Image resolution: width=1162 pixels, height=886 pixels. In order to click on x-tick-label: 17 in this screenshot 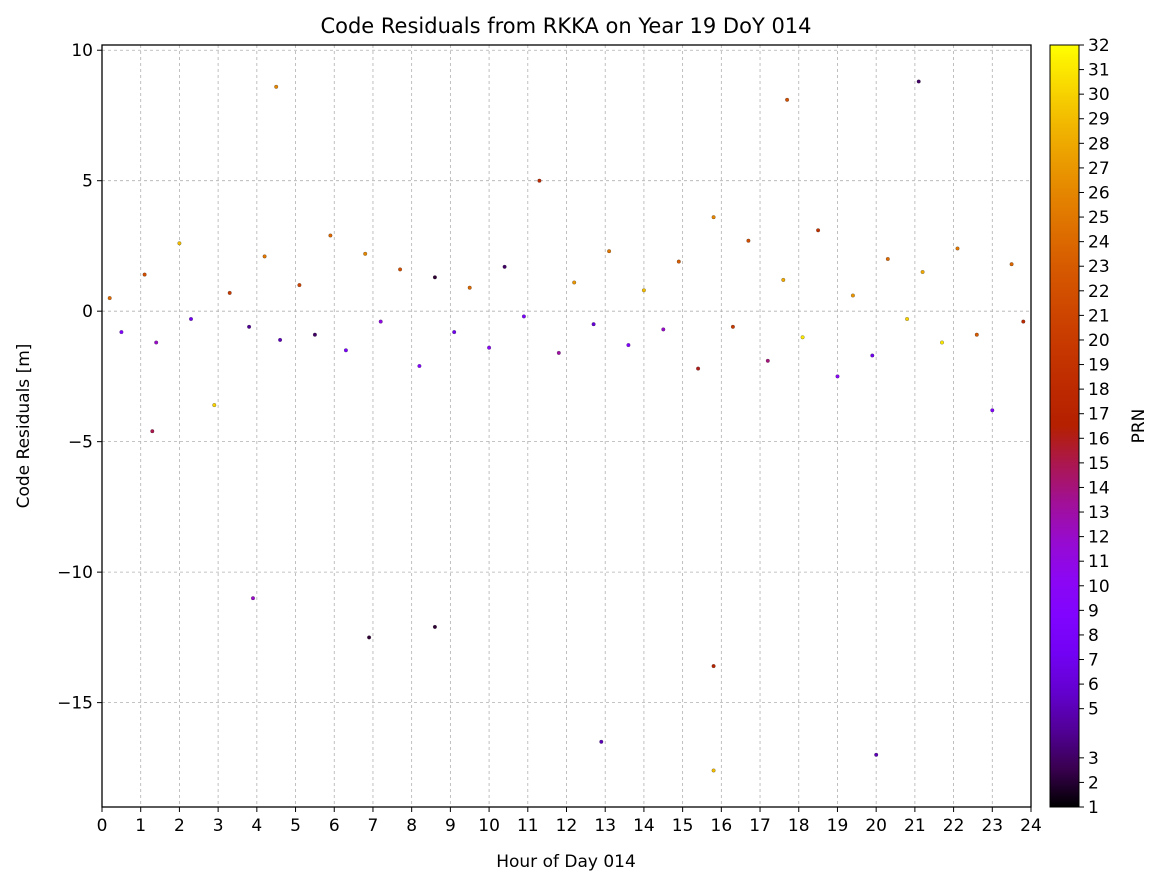, I will do `click(760, 826)`.